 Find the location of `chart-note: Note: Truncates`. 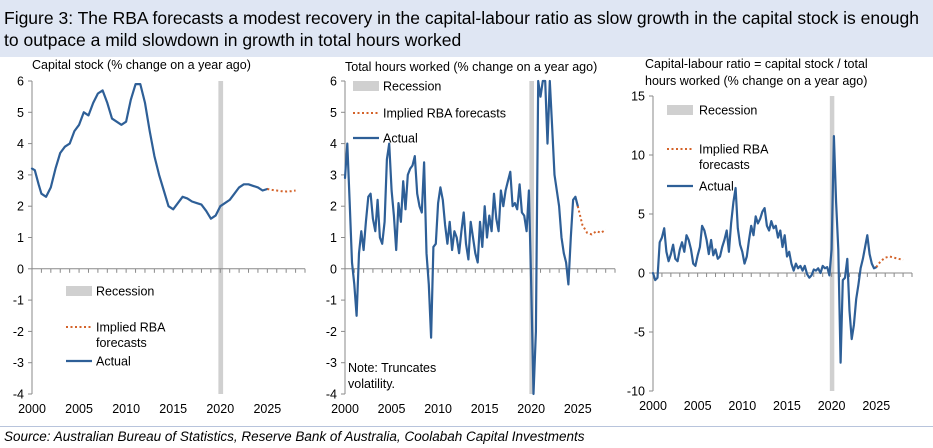

chart-note: Note: Truncates is located at coordinates (392, 368).